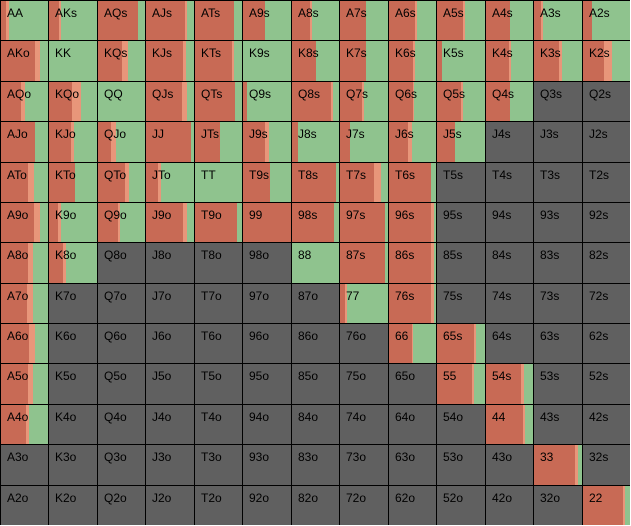  What do you see at coordinates (267, 61) in the screenshot?
I see `hand-cell: K9s` at bounding box center [267, 61].